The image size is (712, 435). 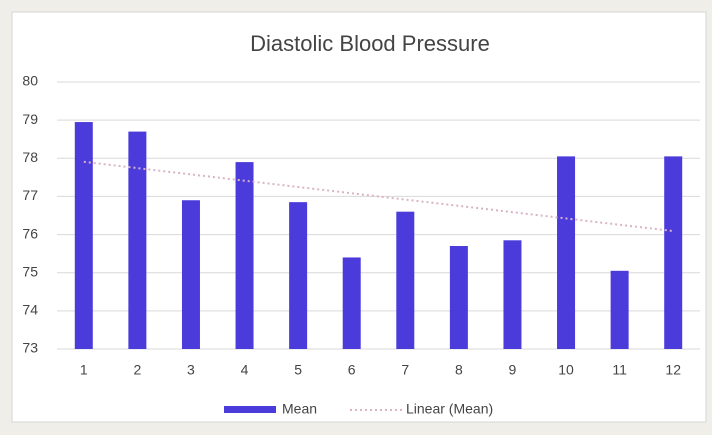 What do you see at coordinates (30, 310) in the screenshot?
I see `y-tick-label: 74` at bounding box center [30, 310].